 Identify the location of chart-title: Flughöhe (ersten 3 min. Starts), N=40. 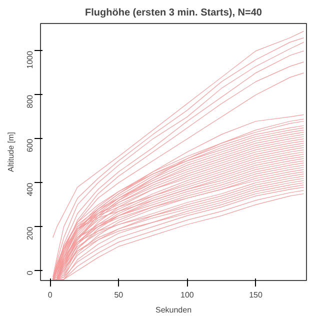
(173, 13).